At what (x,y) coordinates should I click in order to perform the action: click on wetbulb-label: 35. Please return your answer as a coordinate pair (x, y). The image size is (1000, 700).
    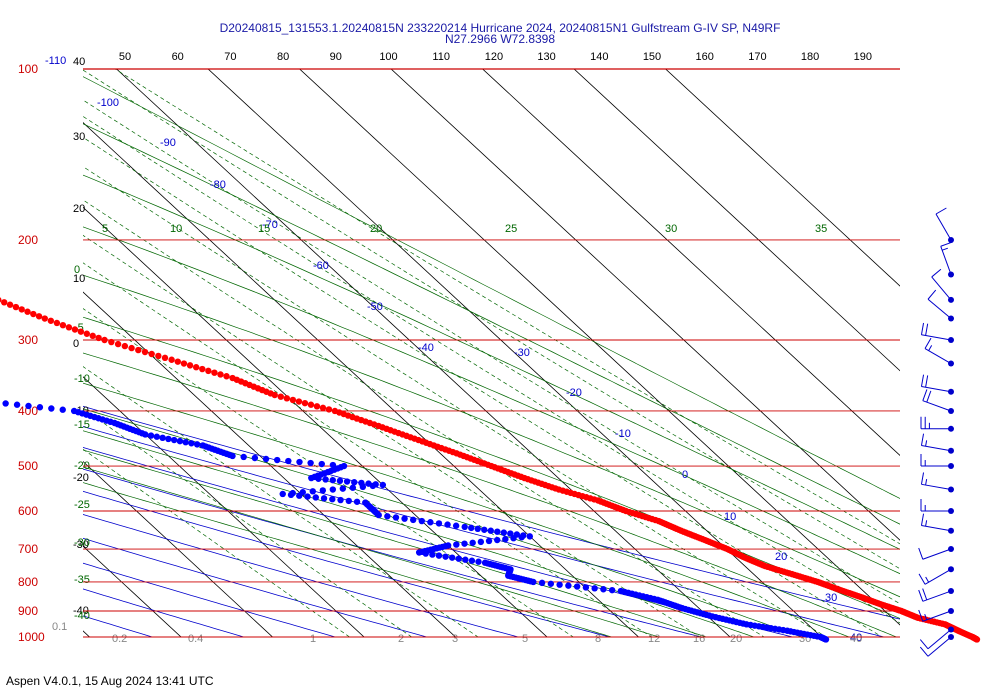
    Looking at the image, I should click on (821, 229).